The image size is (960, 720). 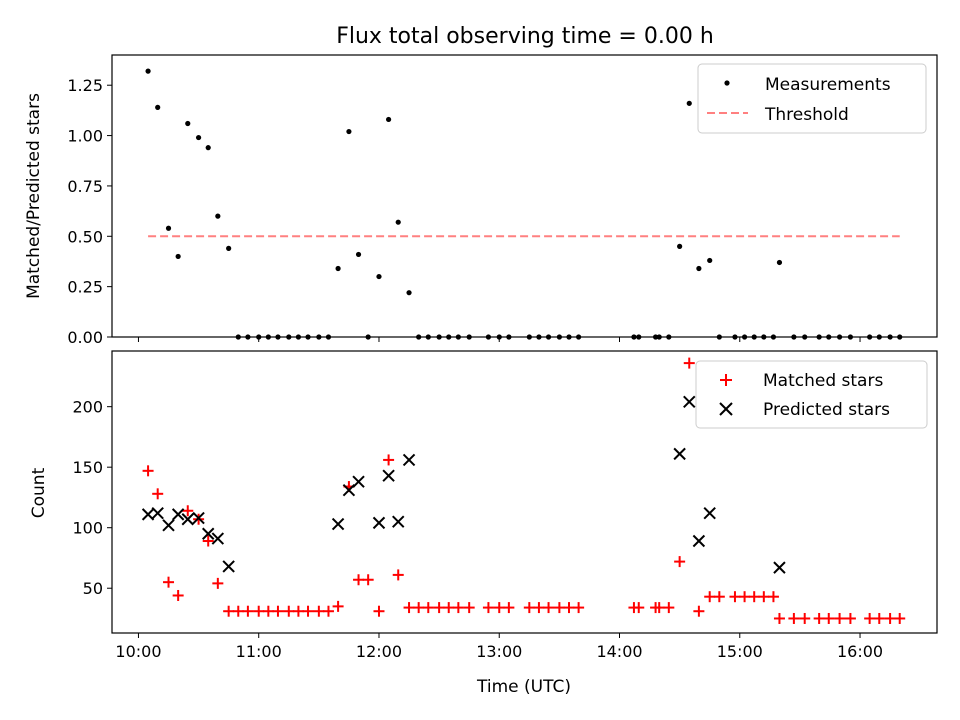 I want to click on legend-matched-marker, so click(x=726, y=380).